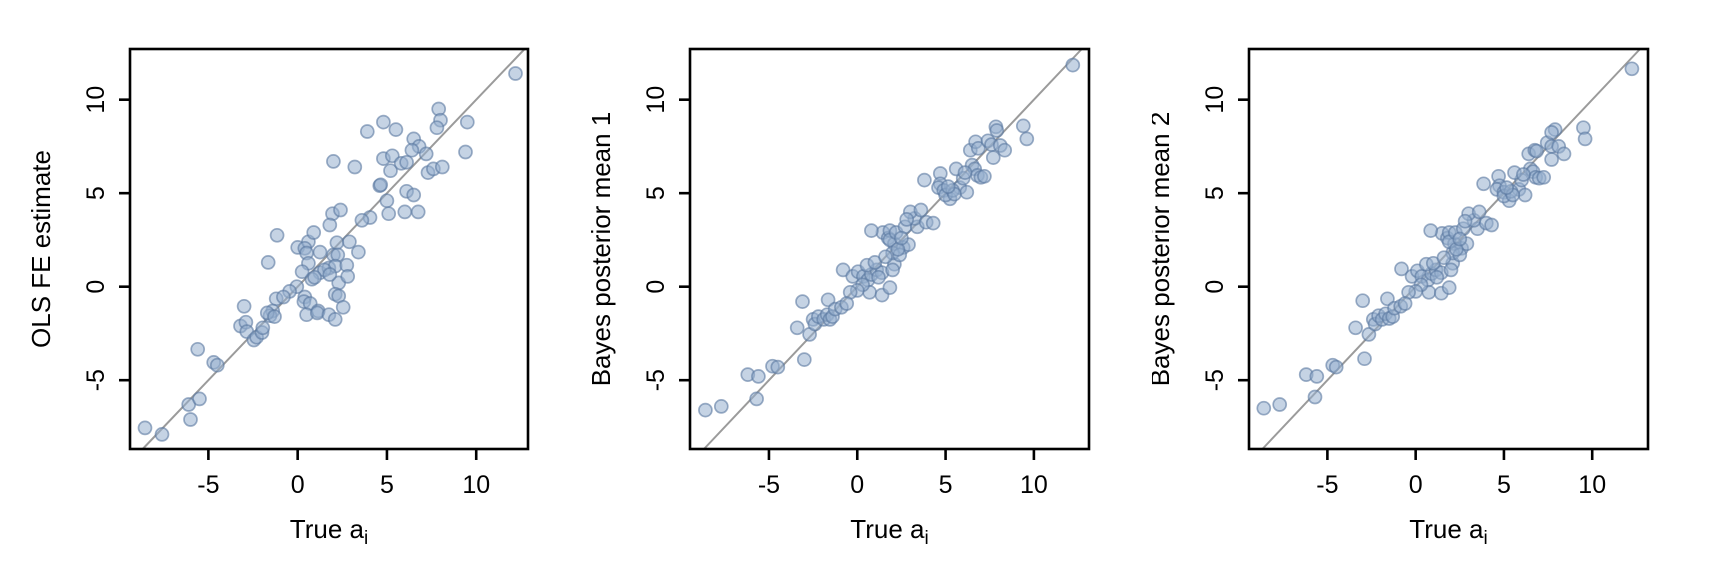 This screenshot has width=1728, height=576. I want to click on y-axis-label: OLS FE estimate, so click(41, 249).